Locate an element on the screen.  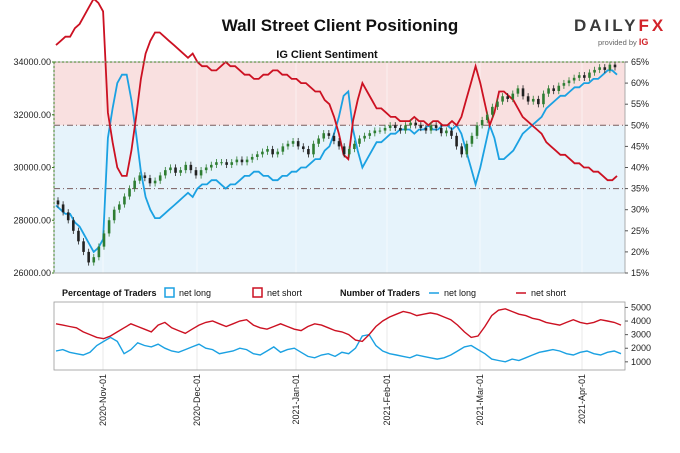
legend-long-label: net long is located at coordinates (195, 293).